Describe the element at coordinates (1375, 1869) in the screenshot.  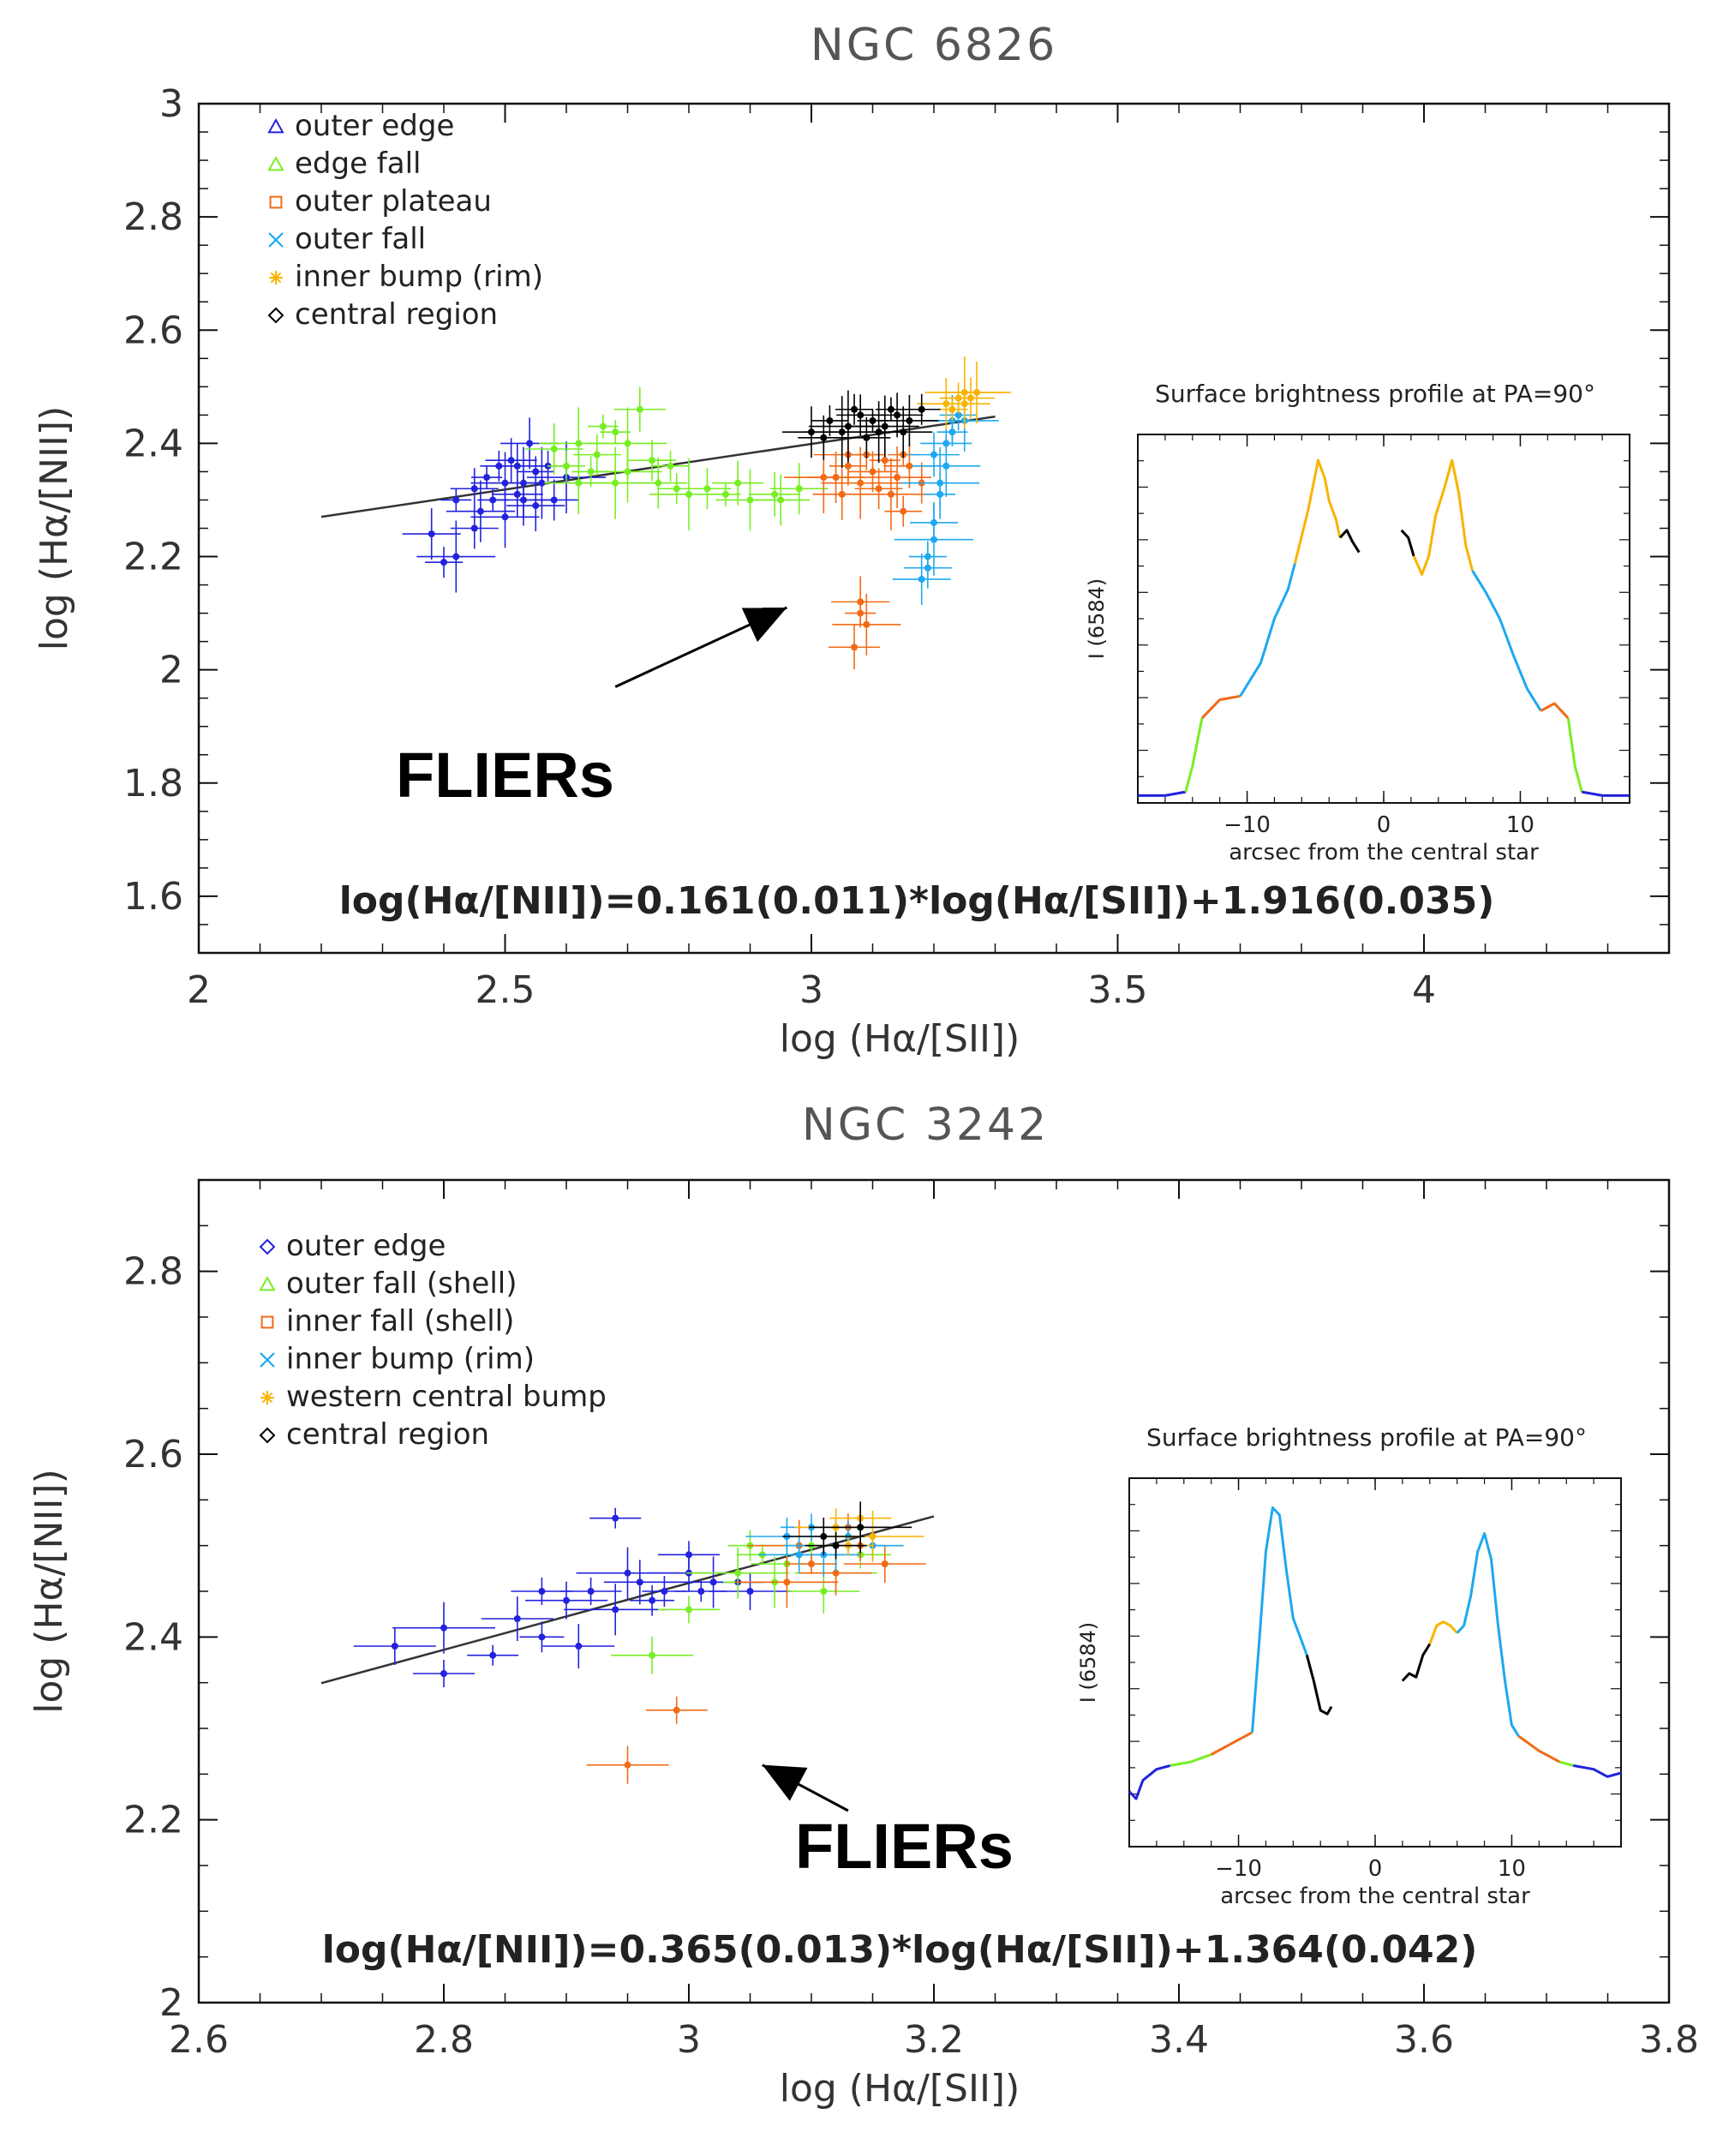
I see `inset-x-tick-label: 0` at that location.